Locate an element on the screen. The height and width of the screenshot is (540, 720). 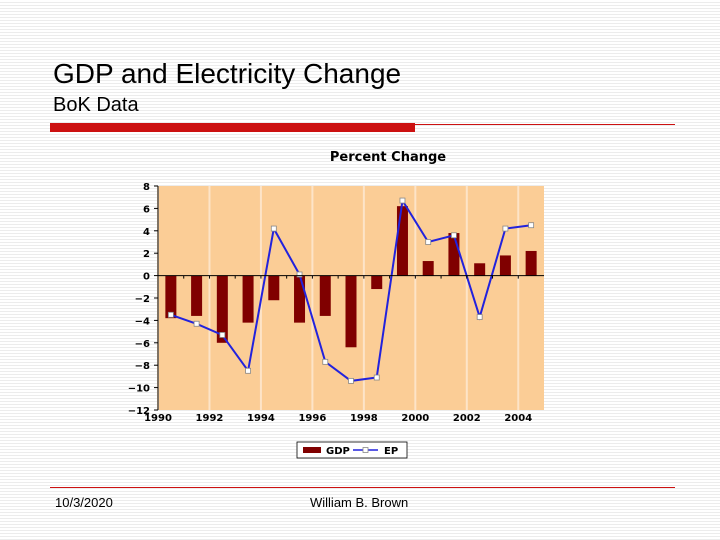
footer-date: 10/3/2020 is located at coordinates (84, 502).